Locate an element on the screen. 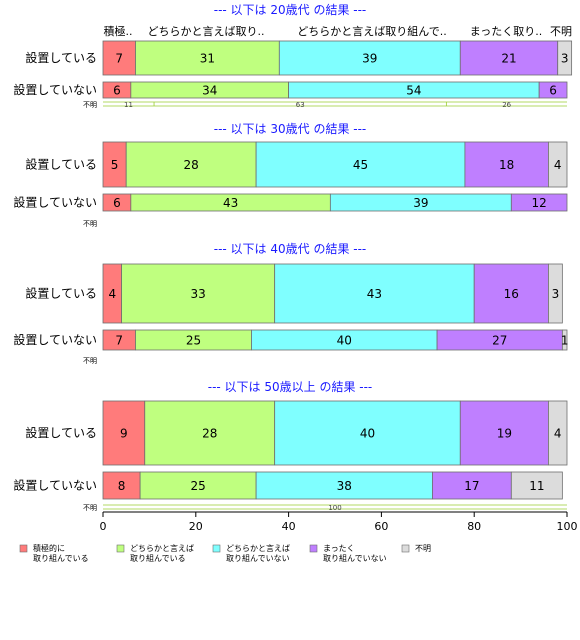  header-label: どちらかと言えば取り.. is located at coordinates (206, 31).